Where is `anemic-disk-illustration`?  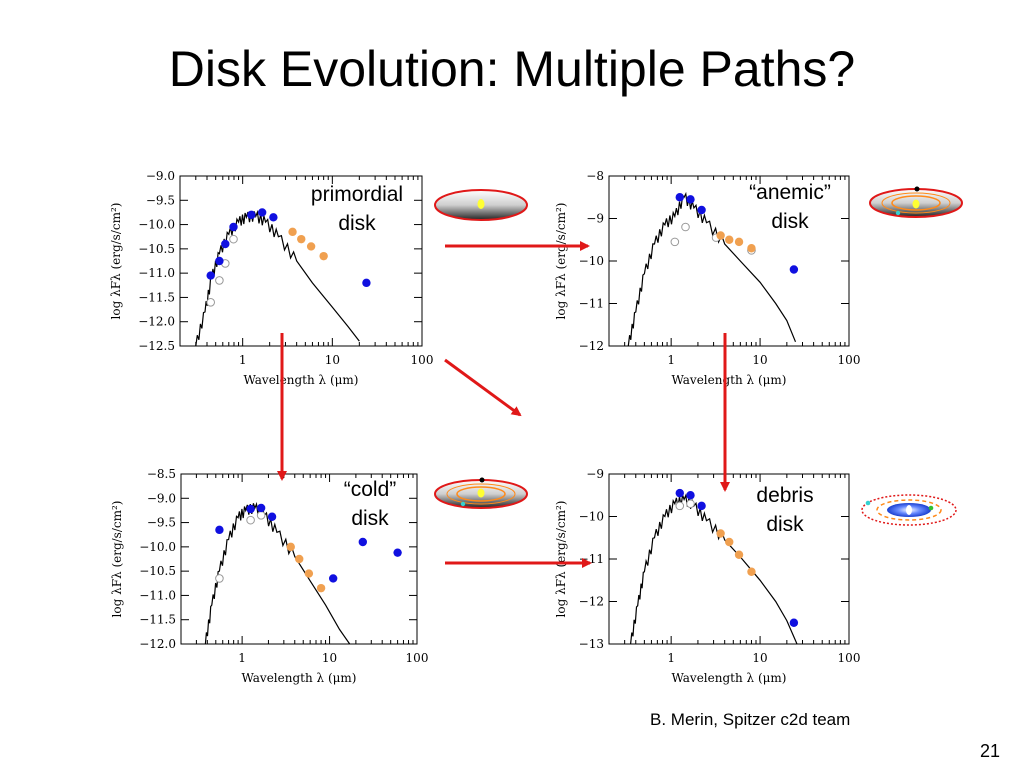
anemic-disk-illustration is located at coordinates (916, 202).